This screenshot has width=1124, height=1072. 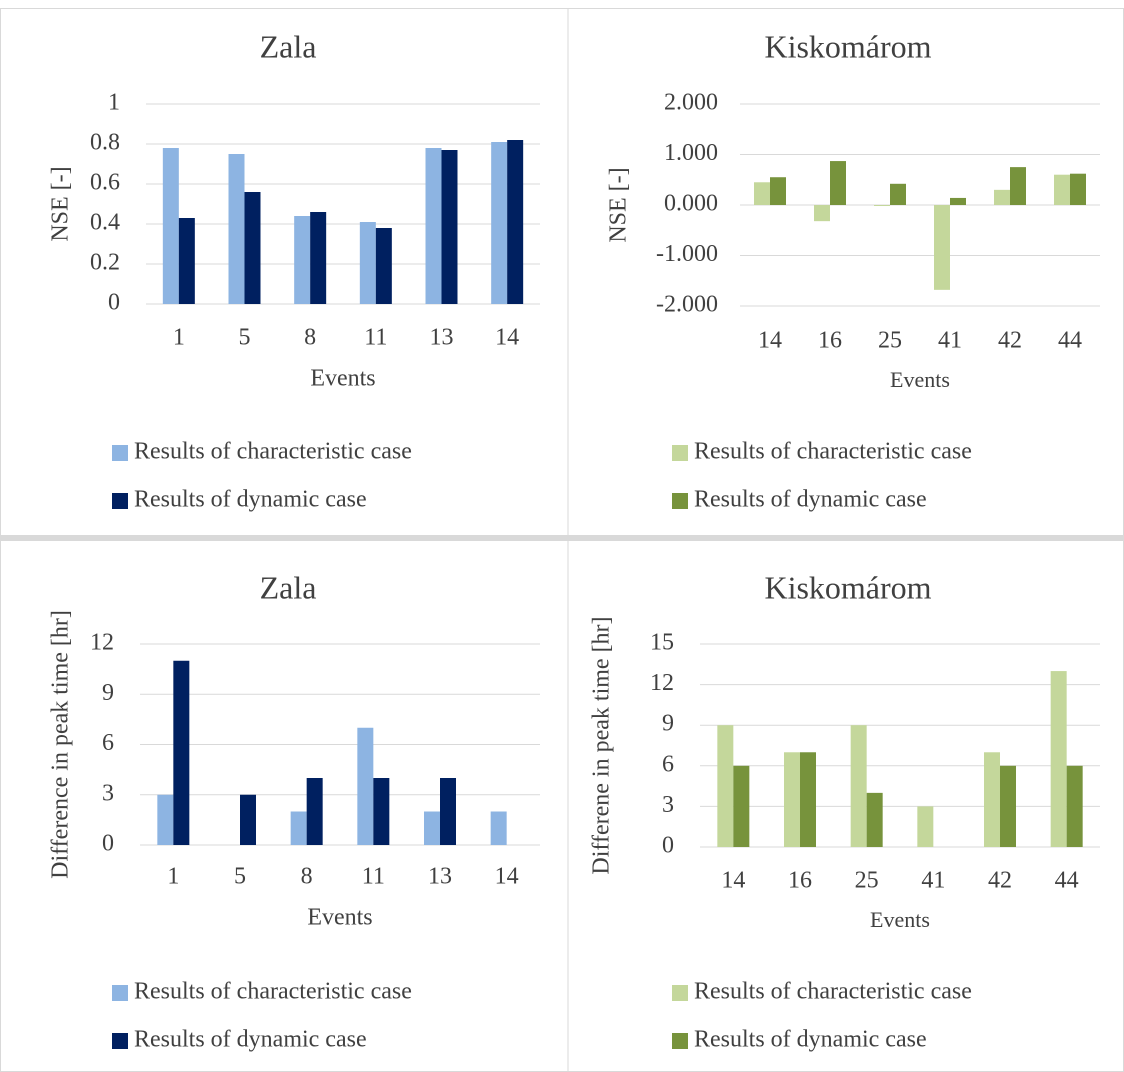 What do you see at coordinates (602, 745) in the screenshot?
I see `y-axis-label: Differene in peak time [hr]` at bounding box center [602, 745].